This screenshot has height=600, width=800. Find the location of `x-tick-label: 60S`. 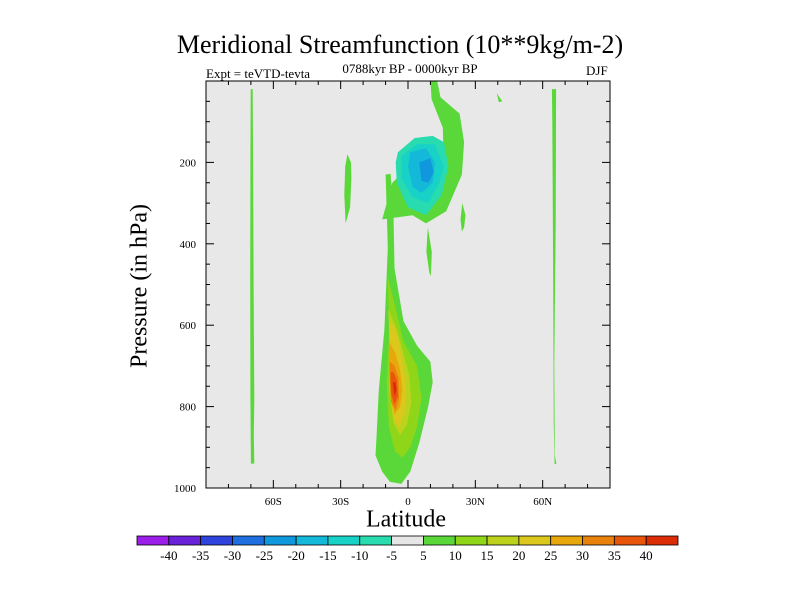

x-tick-label: 60S is located at coordinates (273, 502).